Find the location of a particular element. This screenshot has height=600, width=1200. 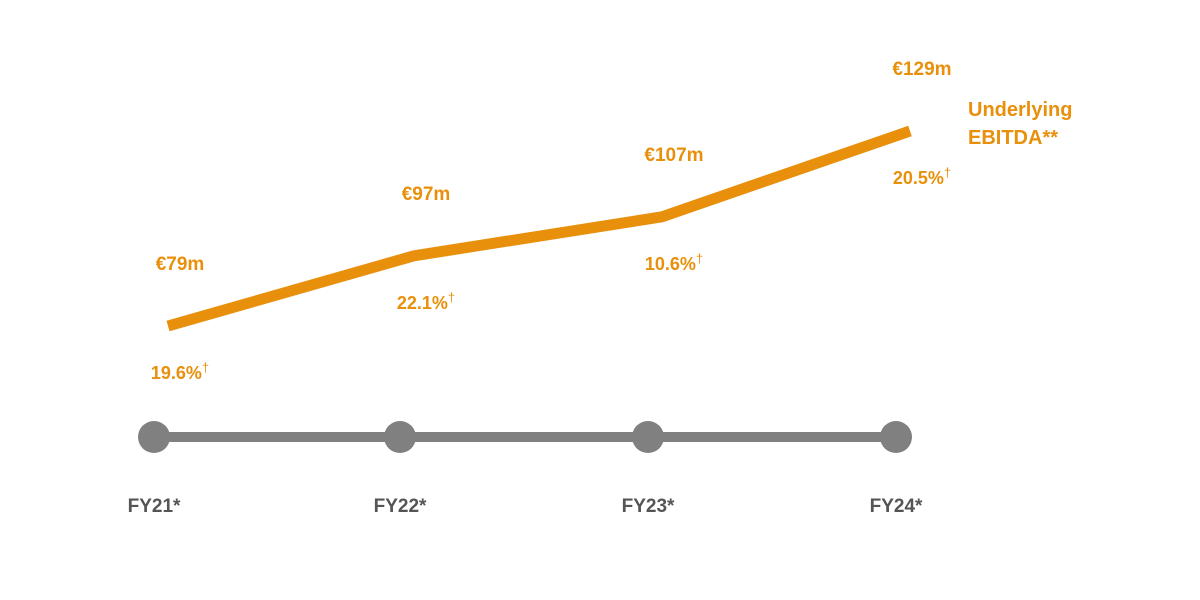

data-label: €129m is located at coordinates (921, 69).